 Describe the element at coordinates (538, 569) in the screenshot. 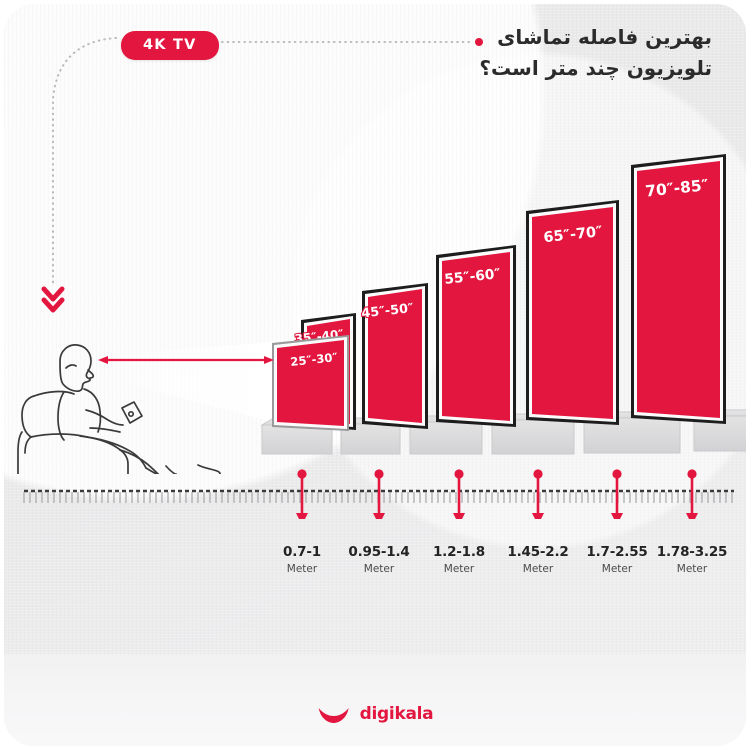

I see `distance-unit-4: Meter` at that location.